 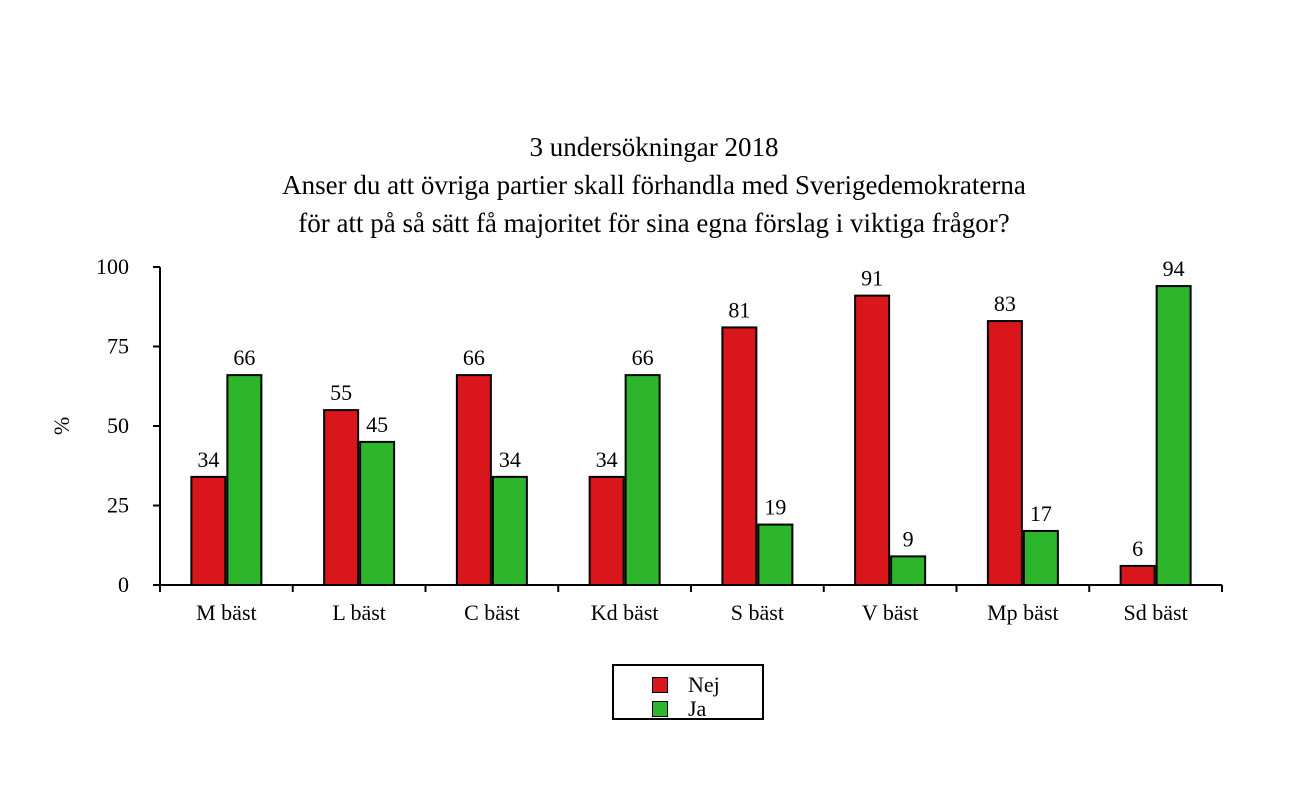 I want to click on data-label-ja: 34, so click(x=510, y=459).